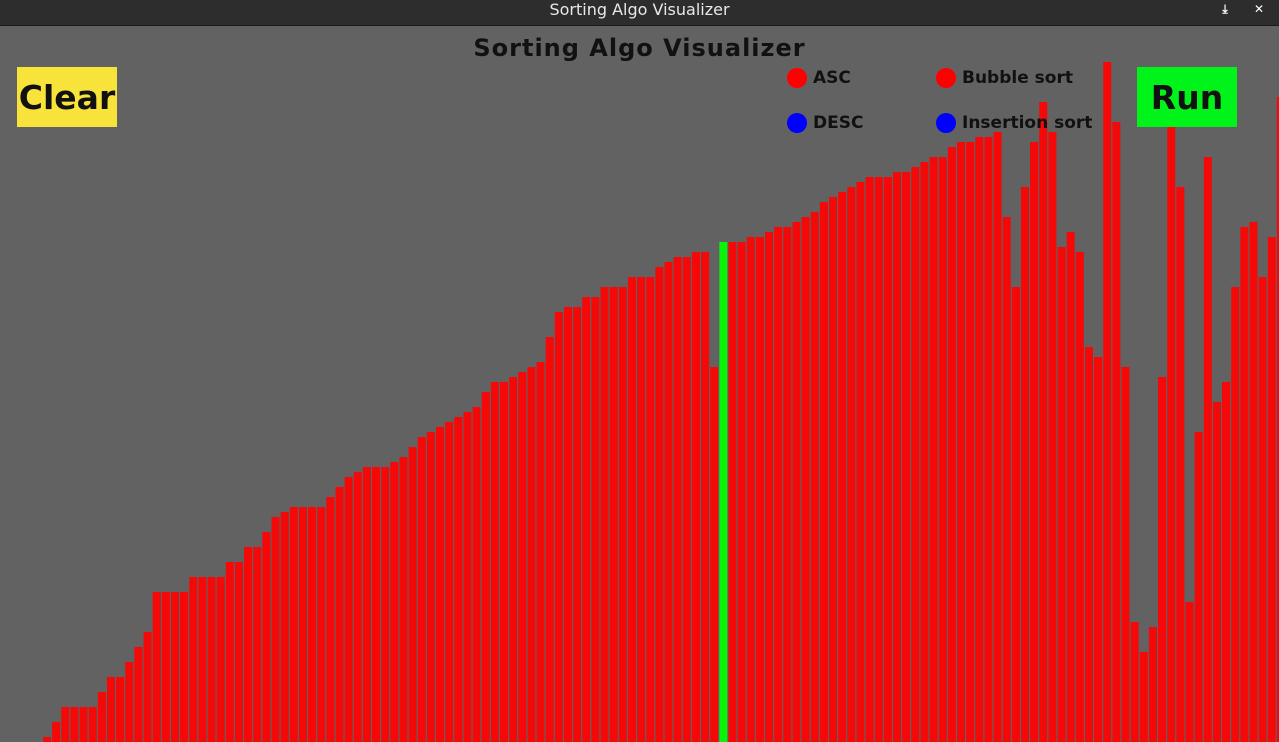  What do you see at coordinates (1259, 9) in the screenshot?
I see `close-icon: ✕` at bounding box center [1259, 9].